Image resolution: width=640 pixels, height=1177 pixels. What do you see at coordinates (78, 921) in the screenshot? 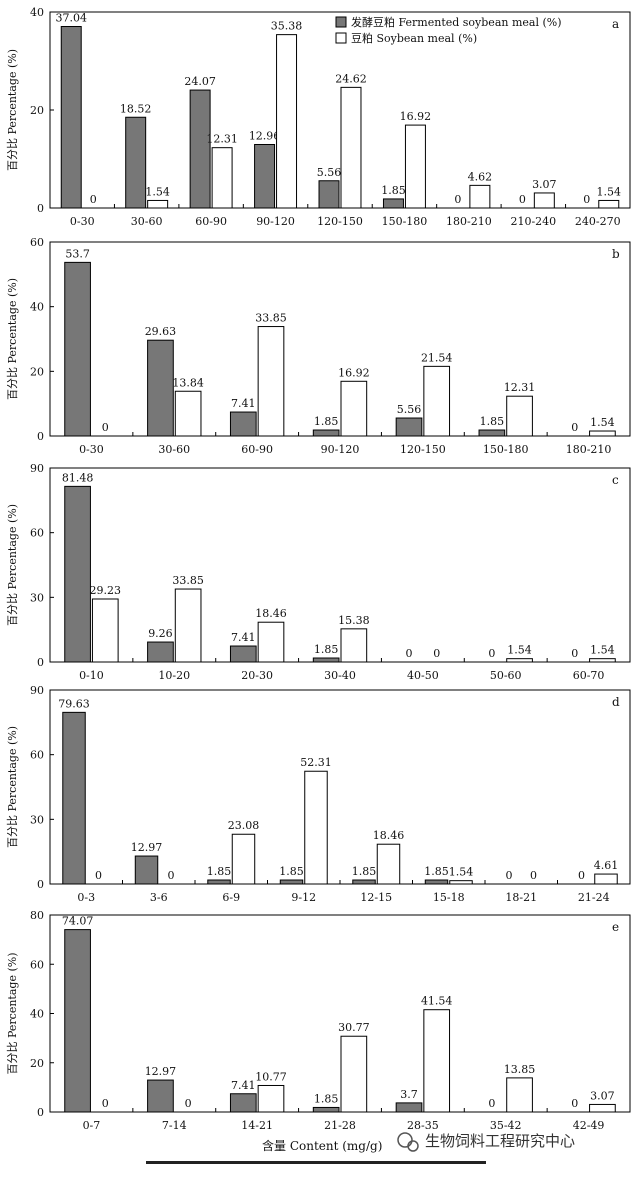
I see `data-label-fermented: 74.07` at bounding box center [78, 921].